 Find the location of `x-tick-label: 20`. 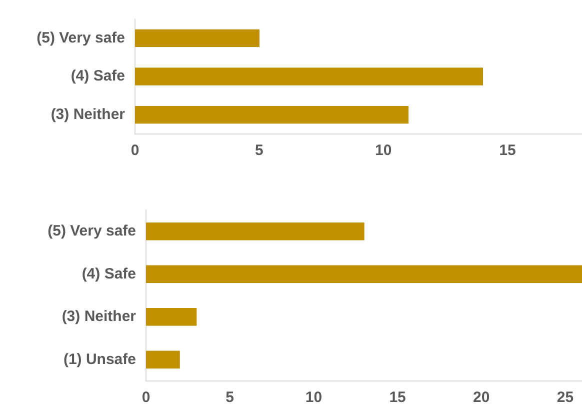

x-tick-label: 20 is located at coordinates (481, 397).